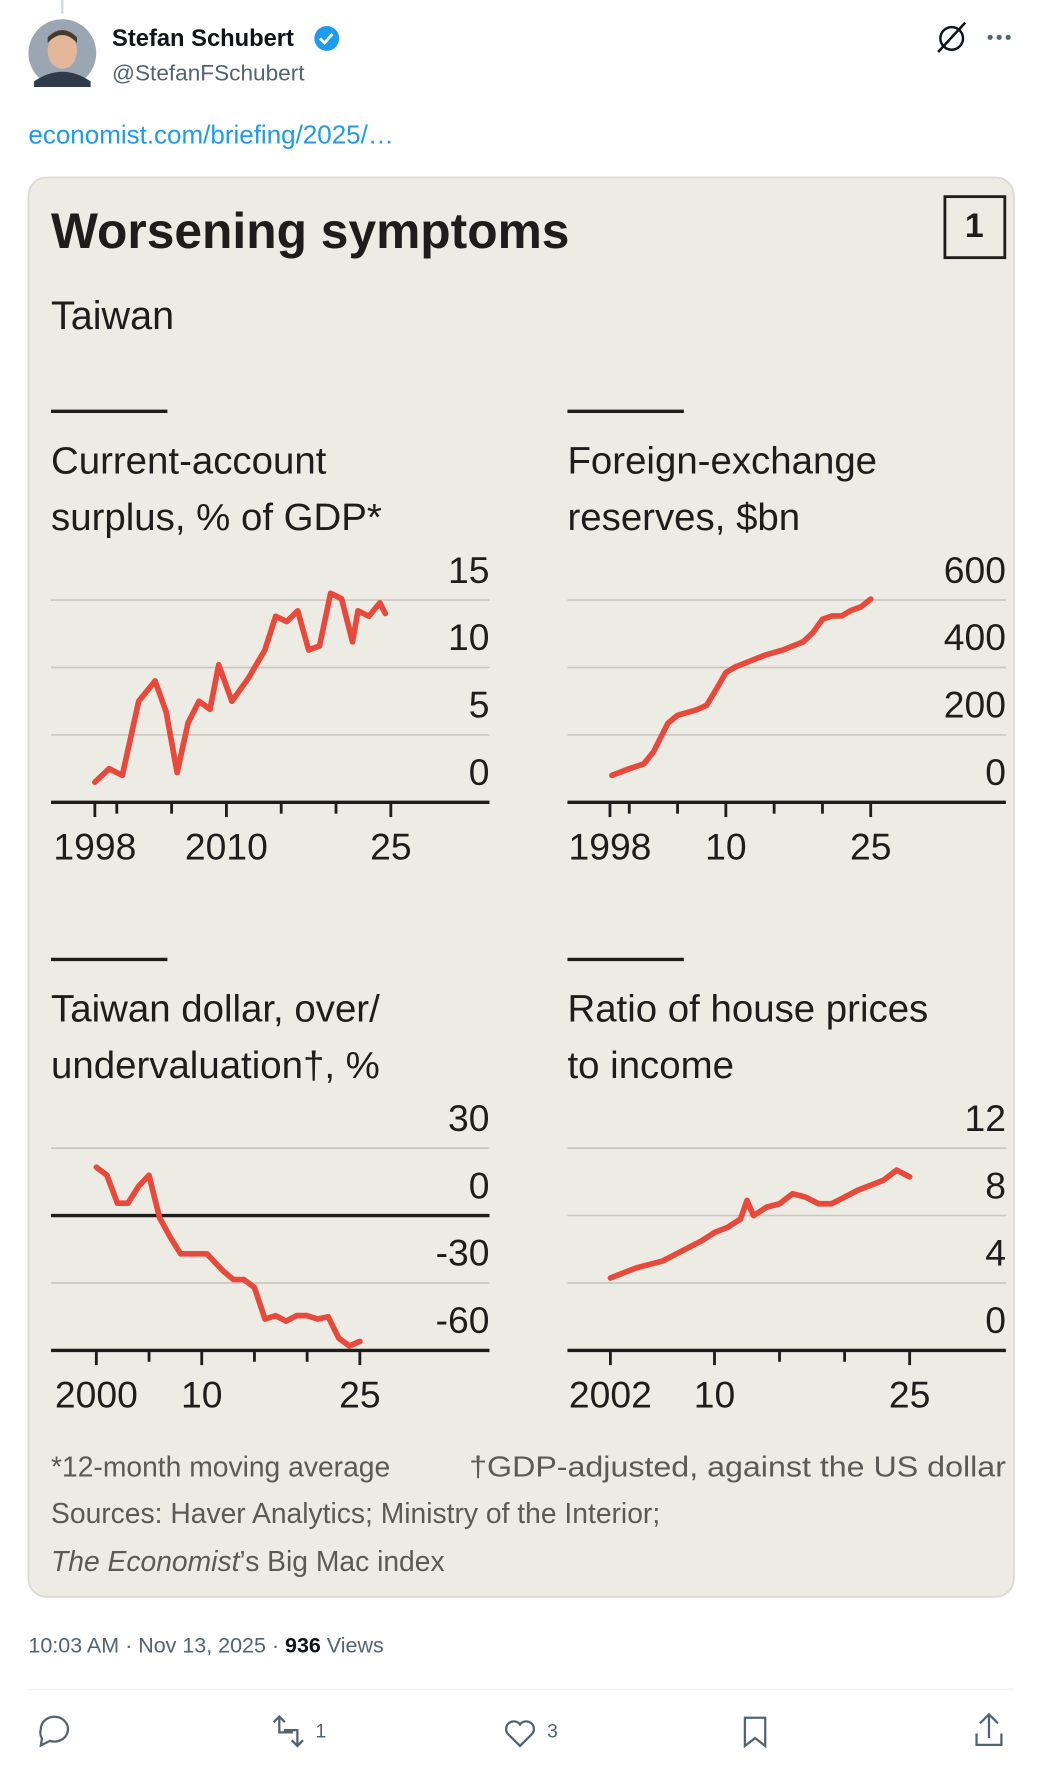  What do you see at coordinates (310, 231) in the screenshot?
I see `figure-title: Worsening symptoms` at bounding box center [310, 231].